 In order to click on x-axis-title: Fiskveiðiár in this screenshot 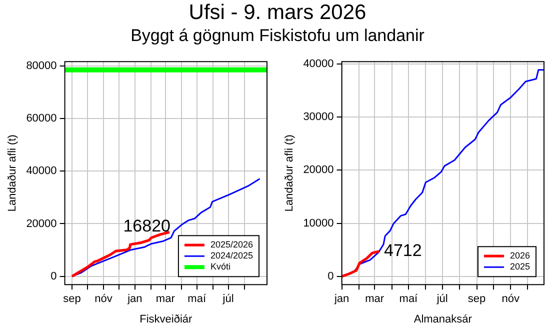, I will do `click(166, 319)`.